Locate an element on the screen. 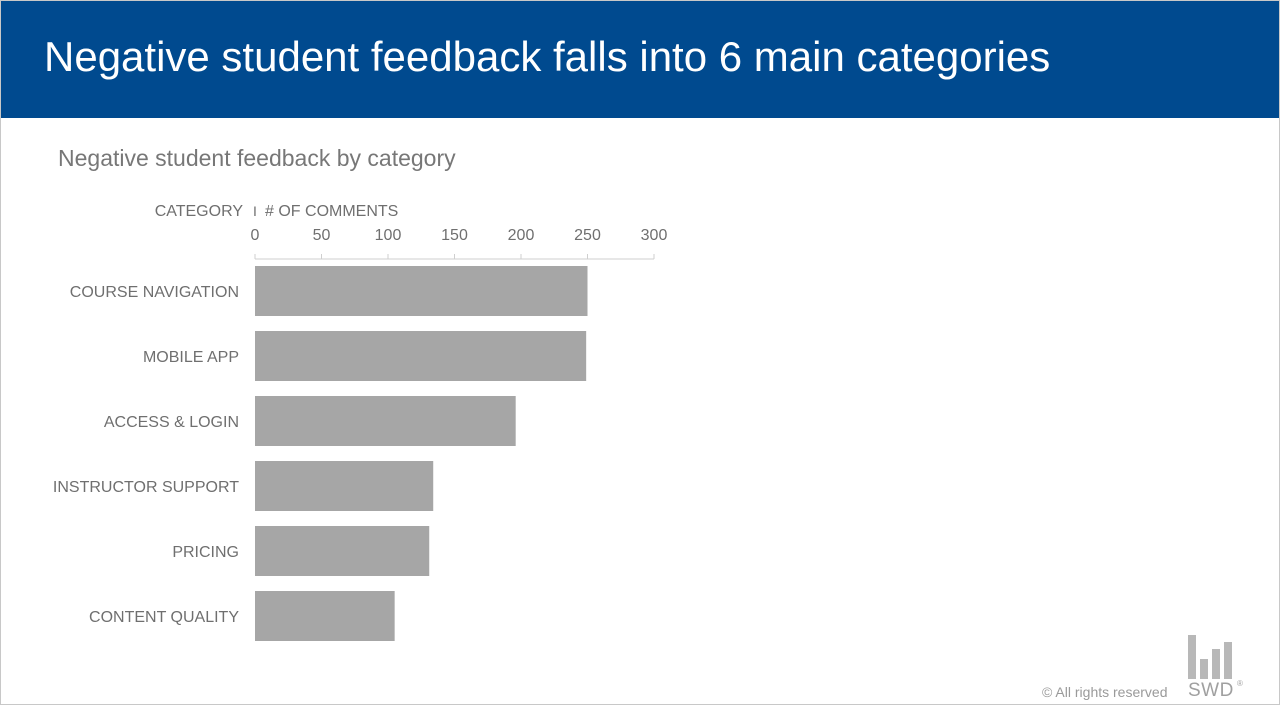  category-label: INSTRUCTOR SUPPORT is located at coordinates (146, 487).